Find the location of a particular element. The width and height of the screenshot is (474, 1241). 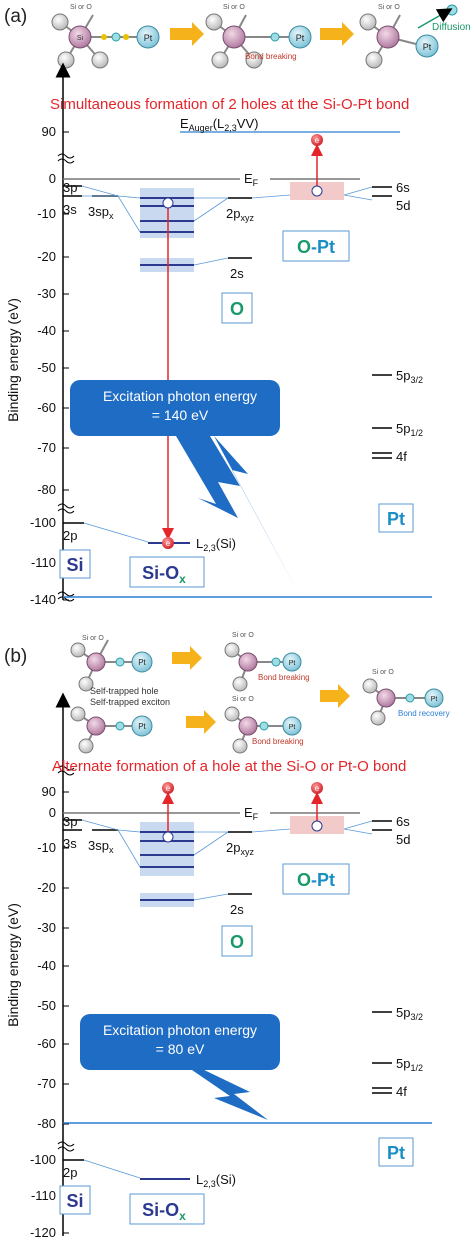

siox-box-b is located at coordinates (167, 1209).